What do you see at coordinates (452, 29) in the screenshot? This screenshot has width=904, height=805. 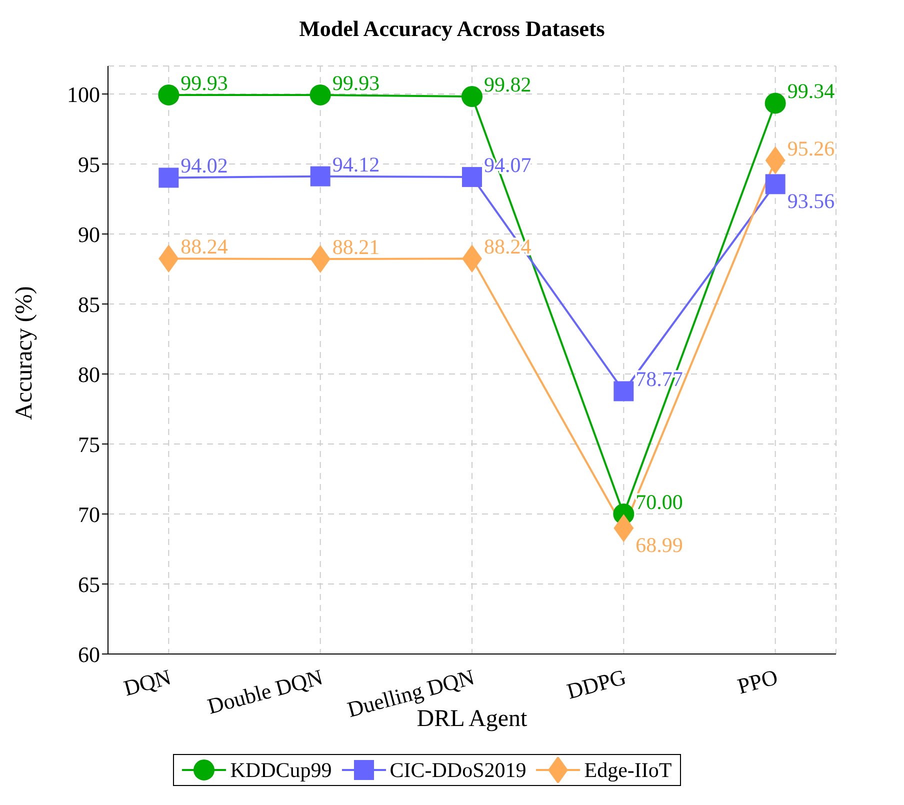 I see `chart-title: Model Accuracy Across Datasets` at bounding box center [452, 29].